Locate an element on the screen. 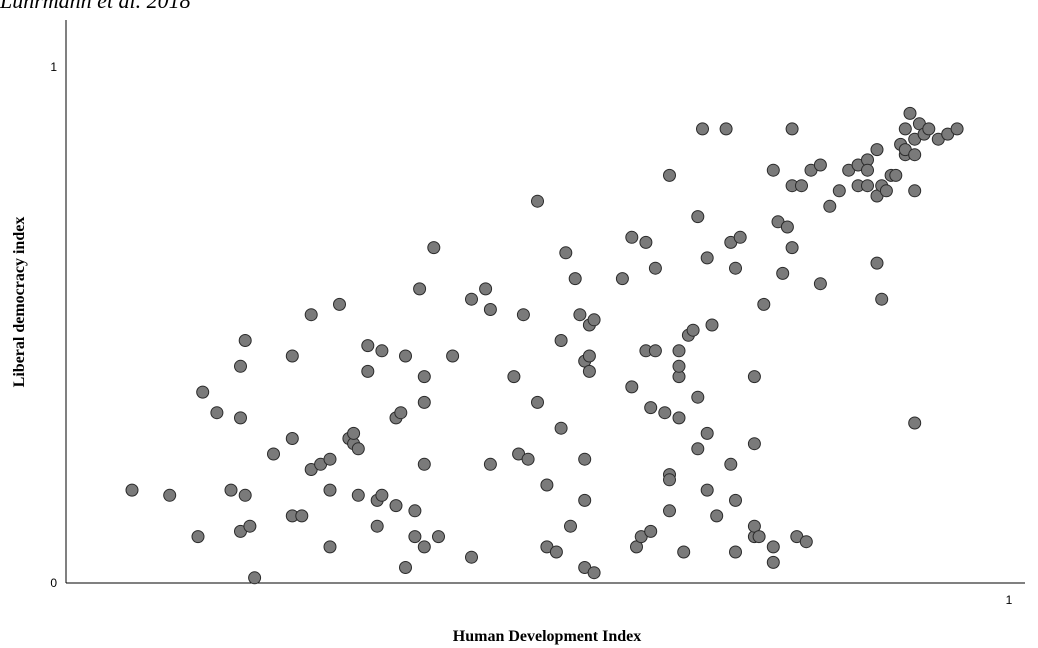 This screenshot has width=1038, height=648. x-tick-label: 1 is located at coordinates (1009, 600).